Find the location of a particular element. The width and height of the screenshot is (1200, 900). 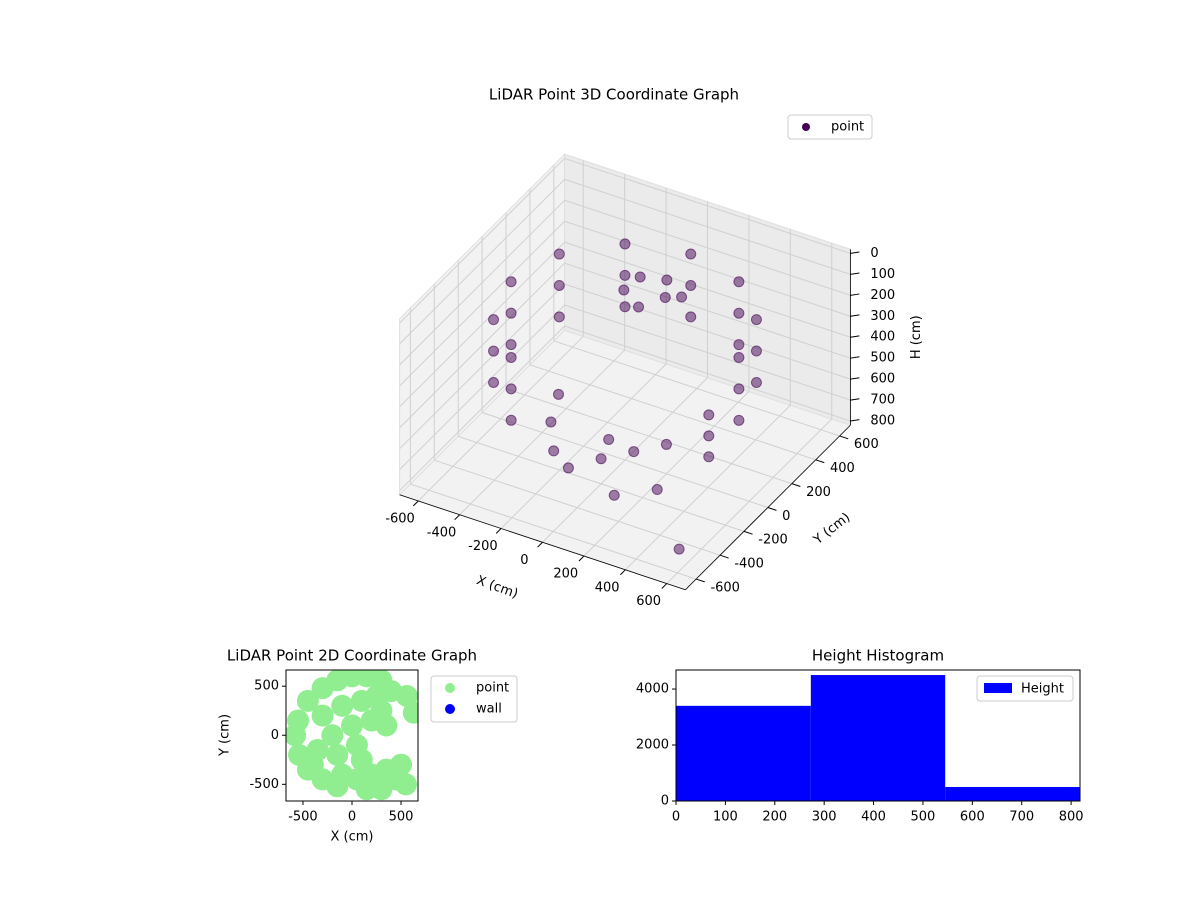

x-tick-label: -500 is located at coordinates (303, 817).